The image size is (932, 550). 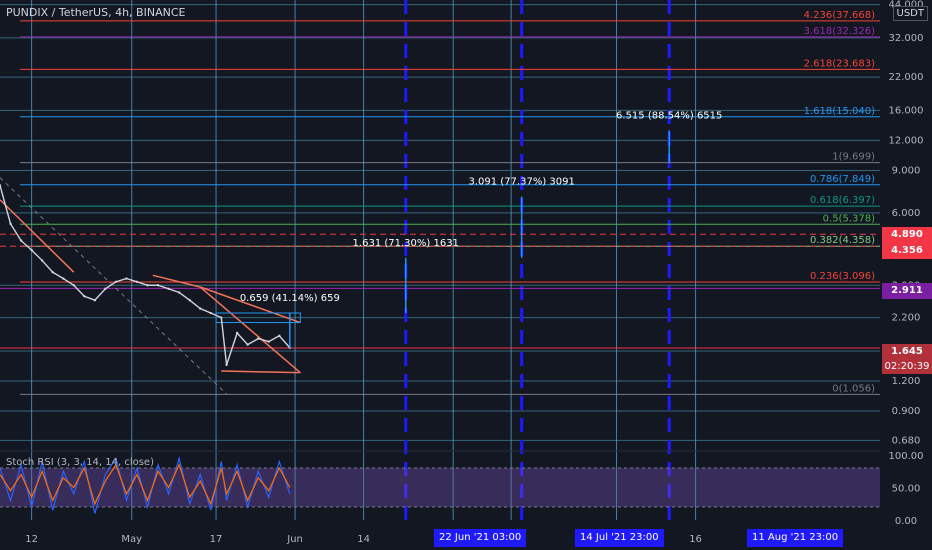 I want to click on projection-label: 0.659 (41.14%) 659, so click(x=290, y=298).